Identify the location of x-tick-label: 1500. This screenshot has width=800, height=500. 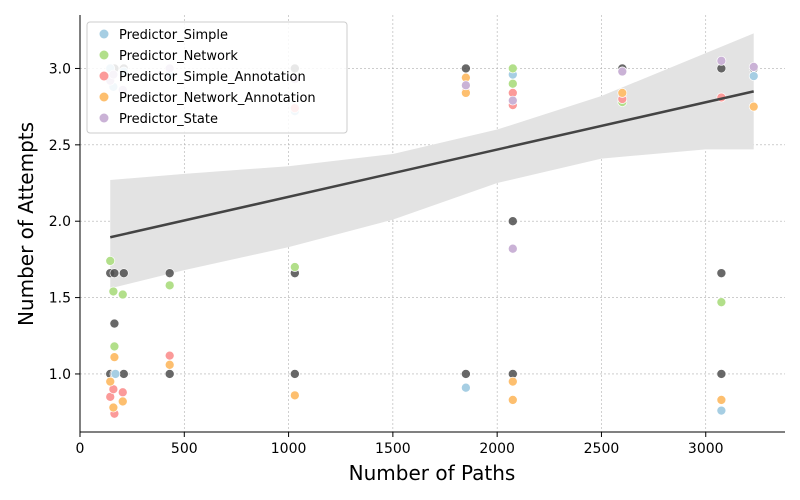
(393, 449).